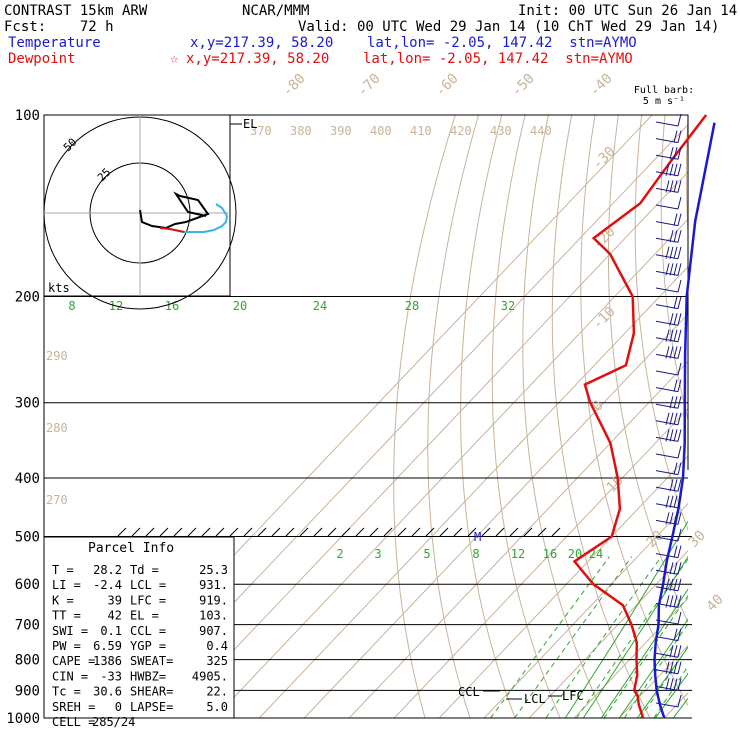 The image size is (740, 740). What do you see at coordinates (27, 537) in the screenshot?
I see `pressure-label: 500` at bounding box center [27, 537].